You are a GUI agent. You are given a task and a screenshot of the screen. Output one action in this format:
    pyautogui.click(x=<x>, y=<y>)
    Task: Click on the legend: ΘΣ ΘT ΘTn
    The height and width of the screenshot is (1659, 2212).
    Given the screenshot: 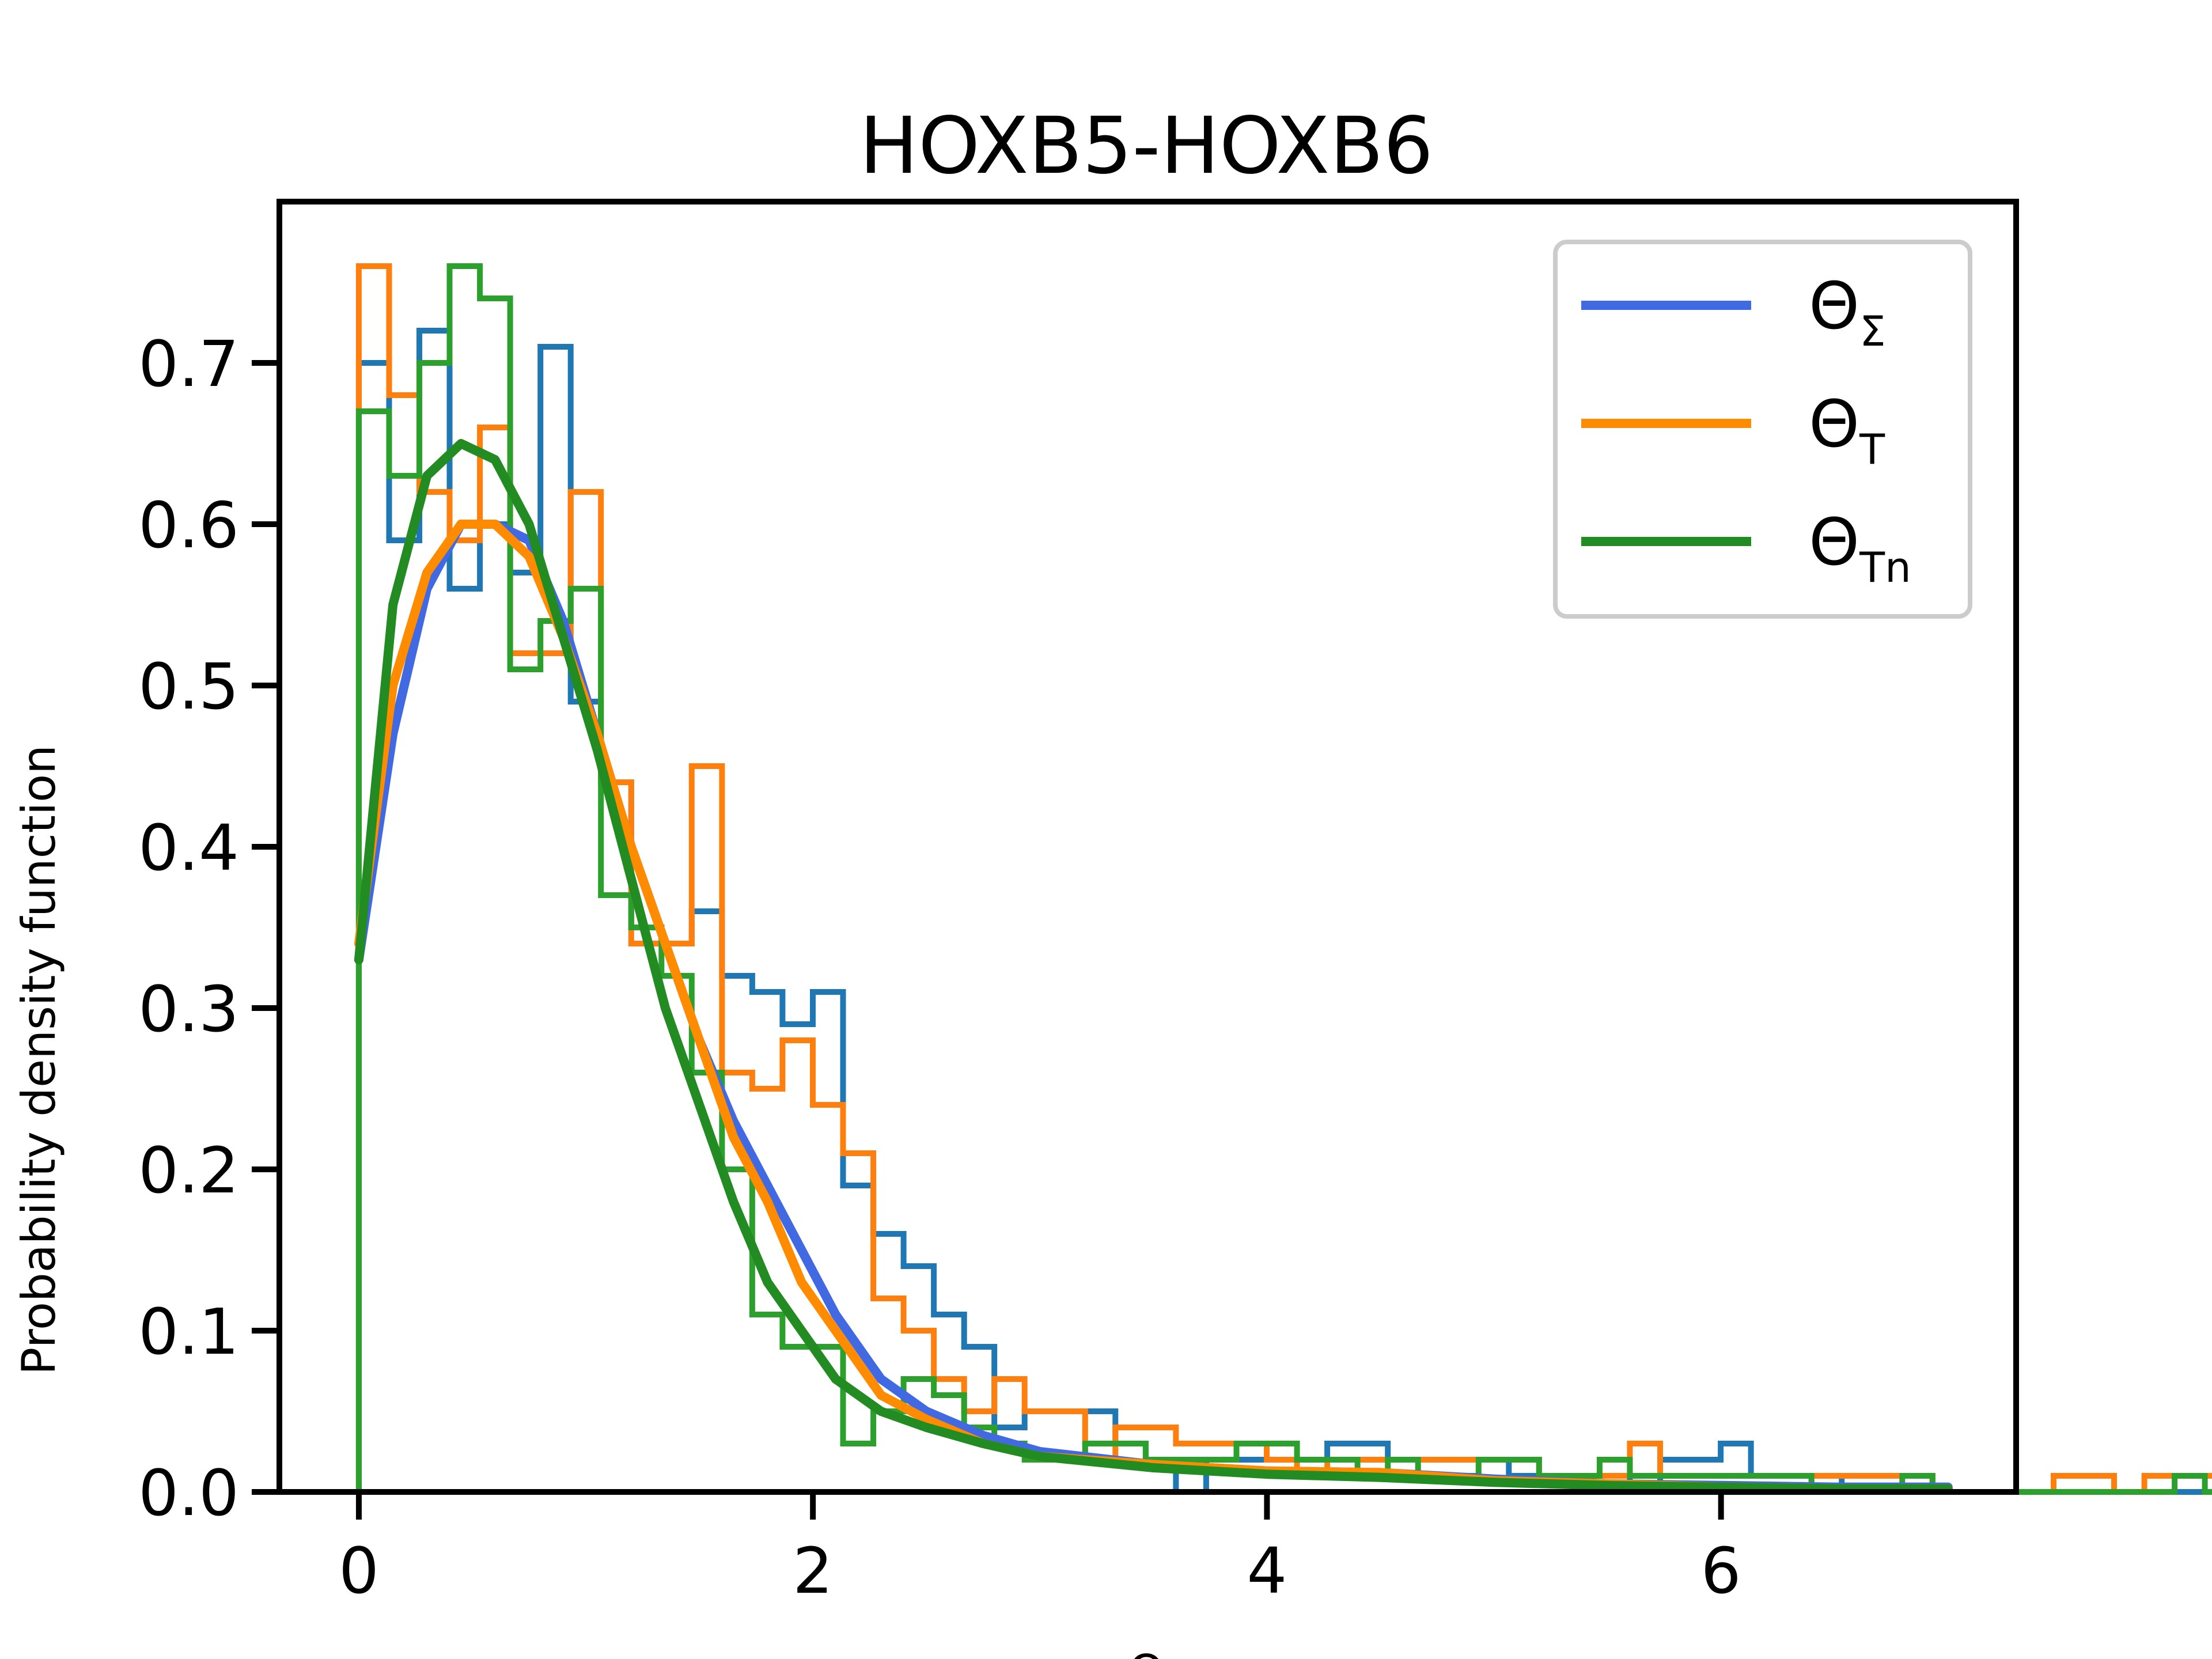 What is the action you would take?
    pyautogui.click(x=1762, y=429)
    